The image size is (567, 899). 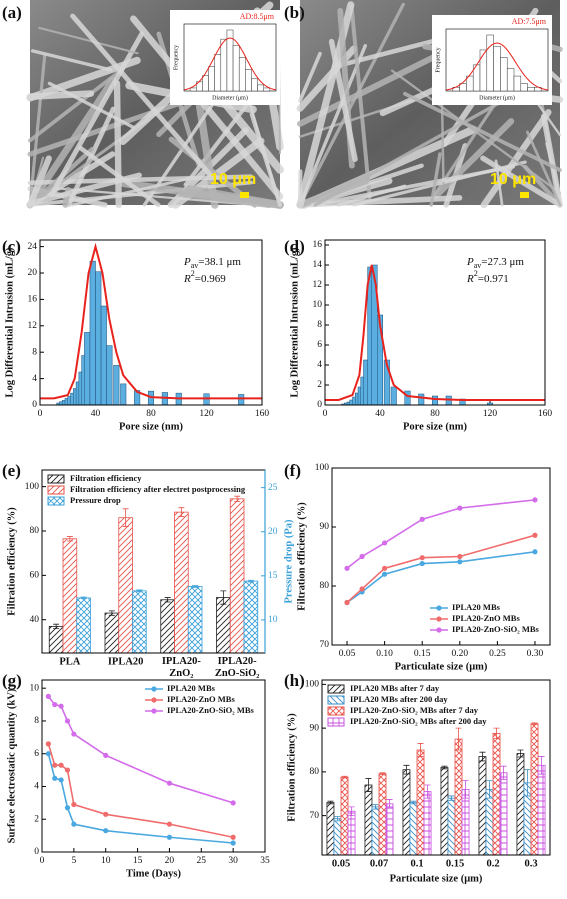 I want to click on x-tick-label: 0.20, so click(x=459, y=654).